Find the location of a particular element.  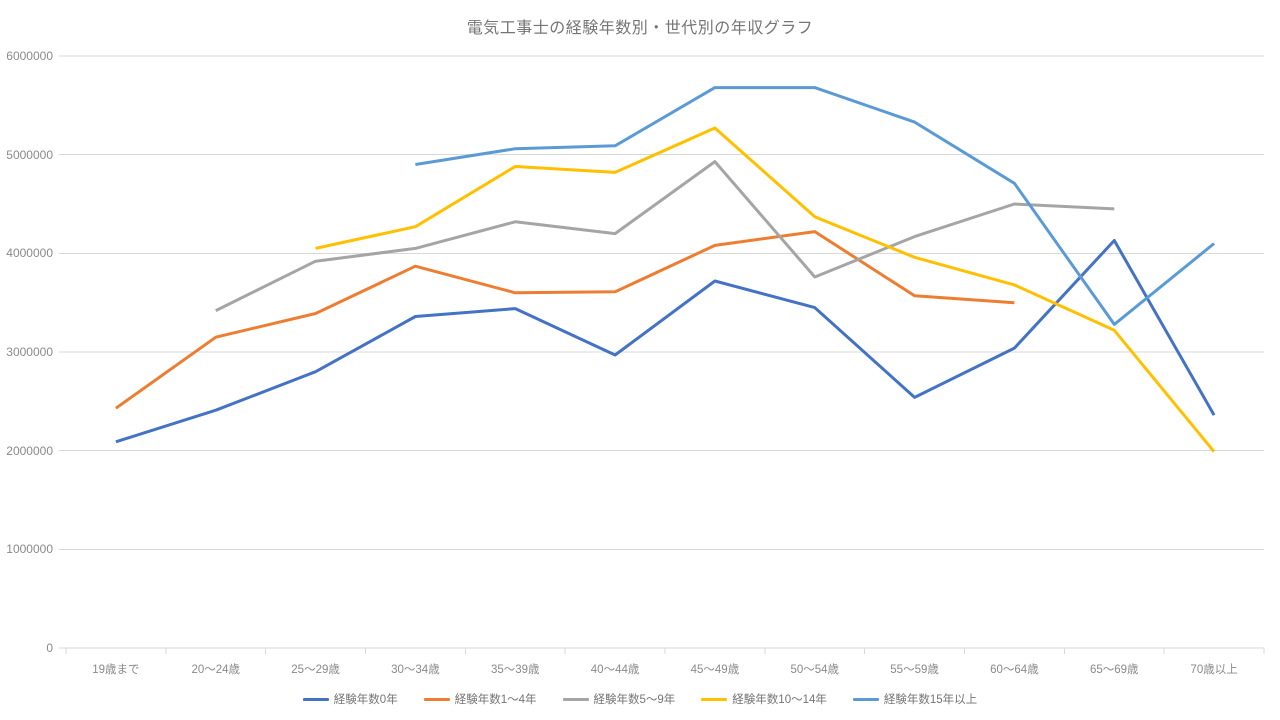

legend-label: 経験年数0年 is located at coordinates (365, 700).